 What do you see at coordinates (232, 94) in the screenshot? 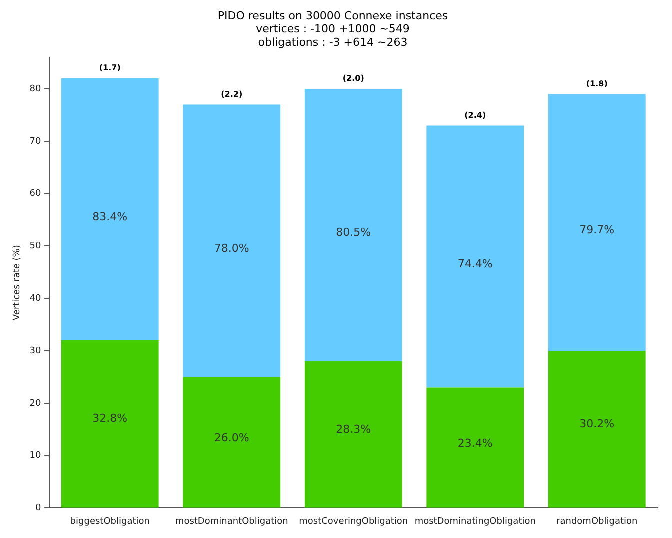
I see `annotation: (2.2)` at bounding box center [232, 94].